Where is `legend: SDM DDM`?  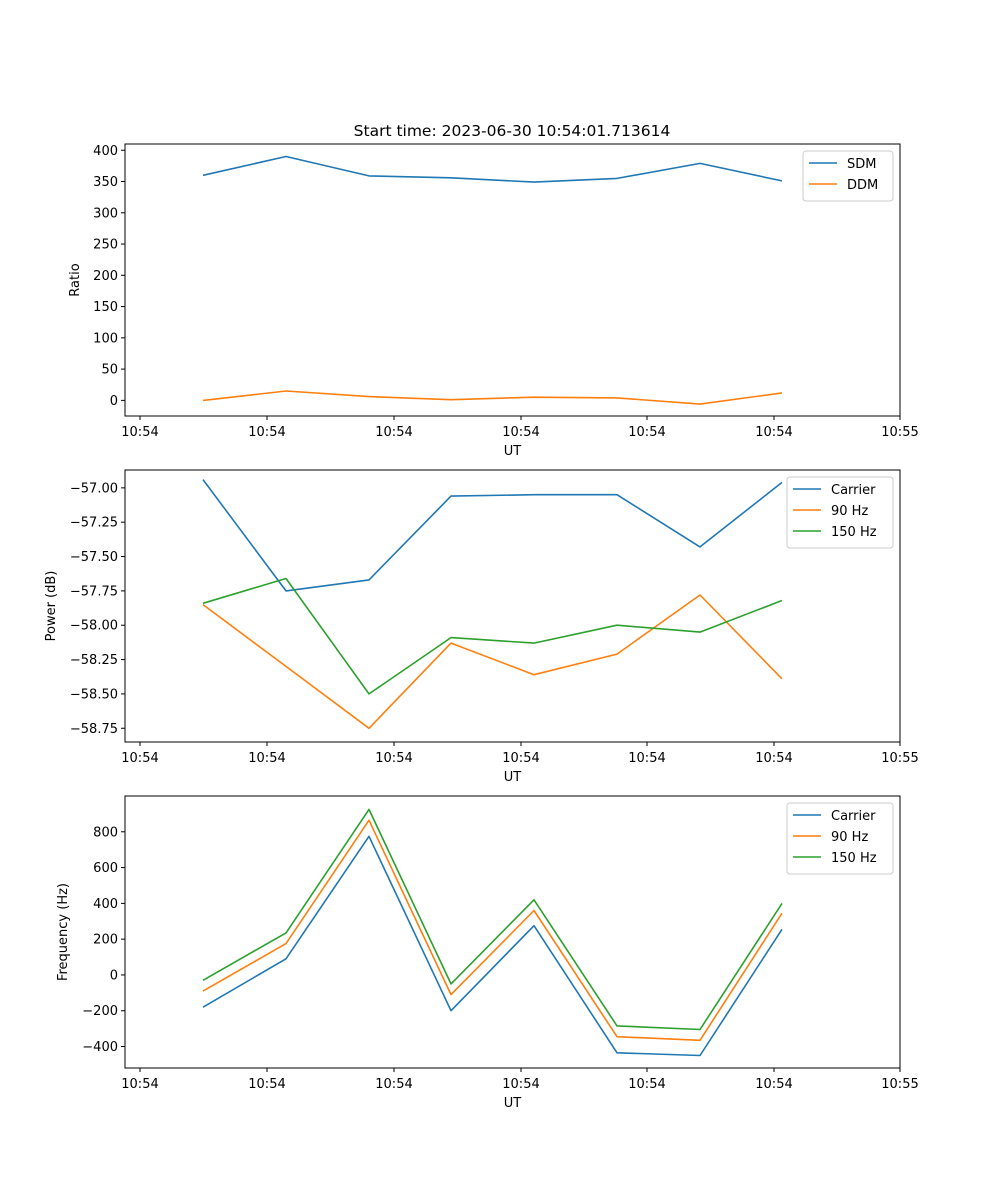 legend: SDM DDM is located at coordinates (848, 176).